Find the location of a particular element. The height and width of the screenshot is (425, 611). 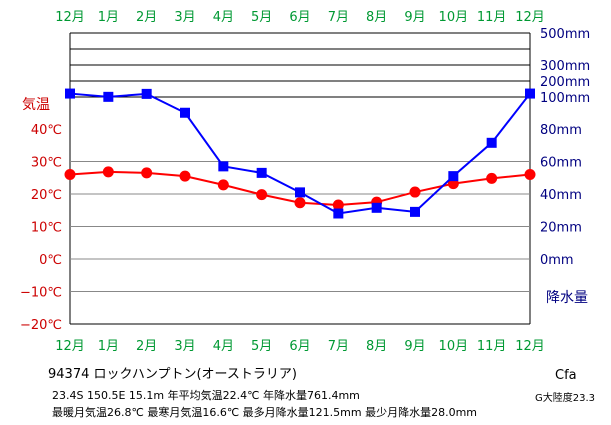

month-label-top: 5月 is located at coordinates (261, 17).